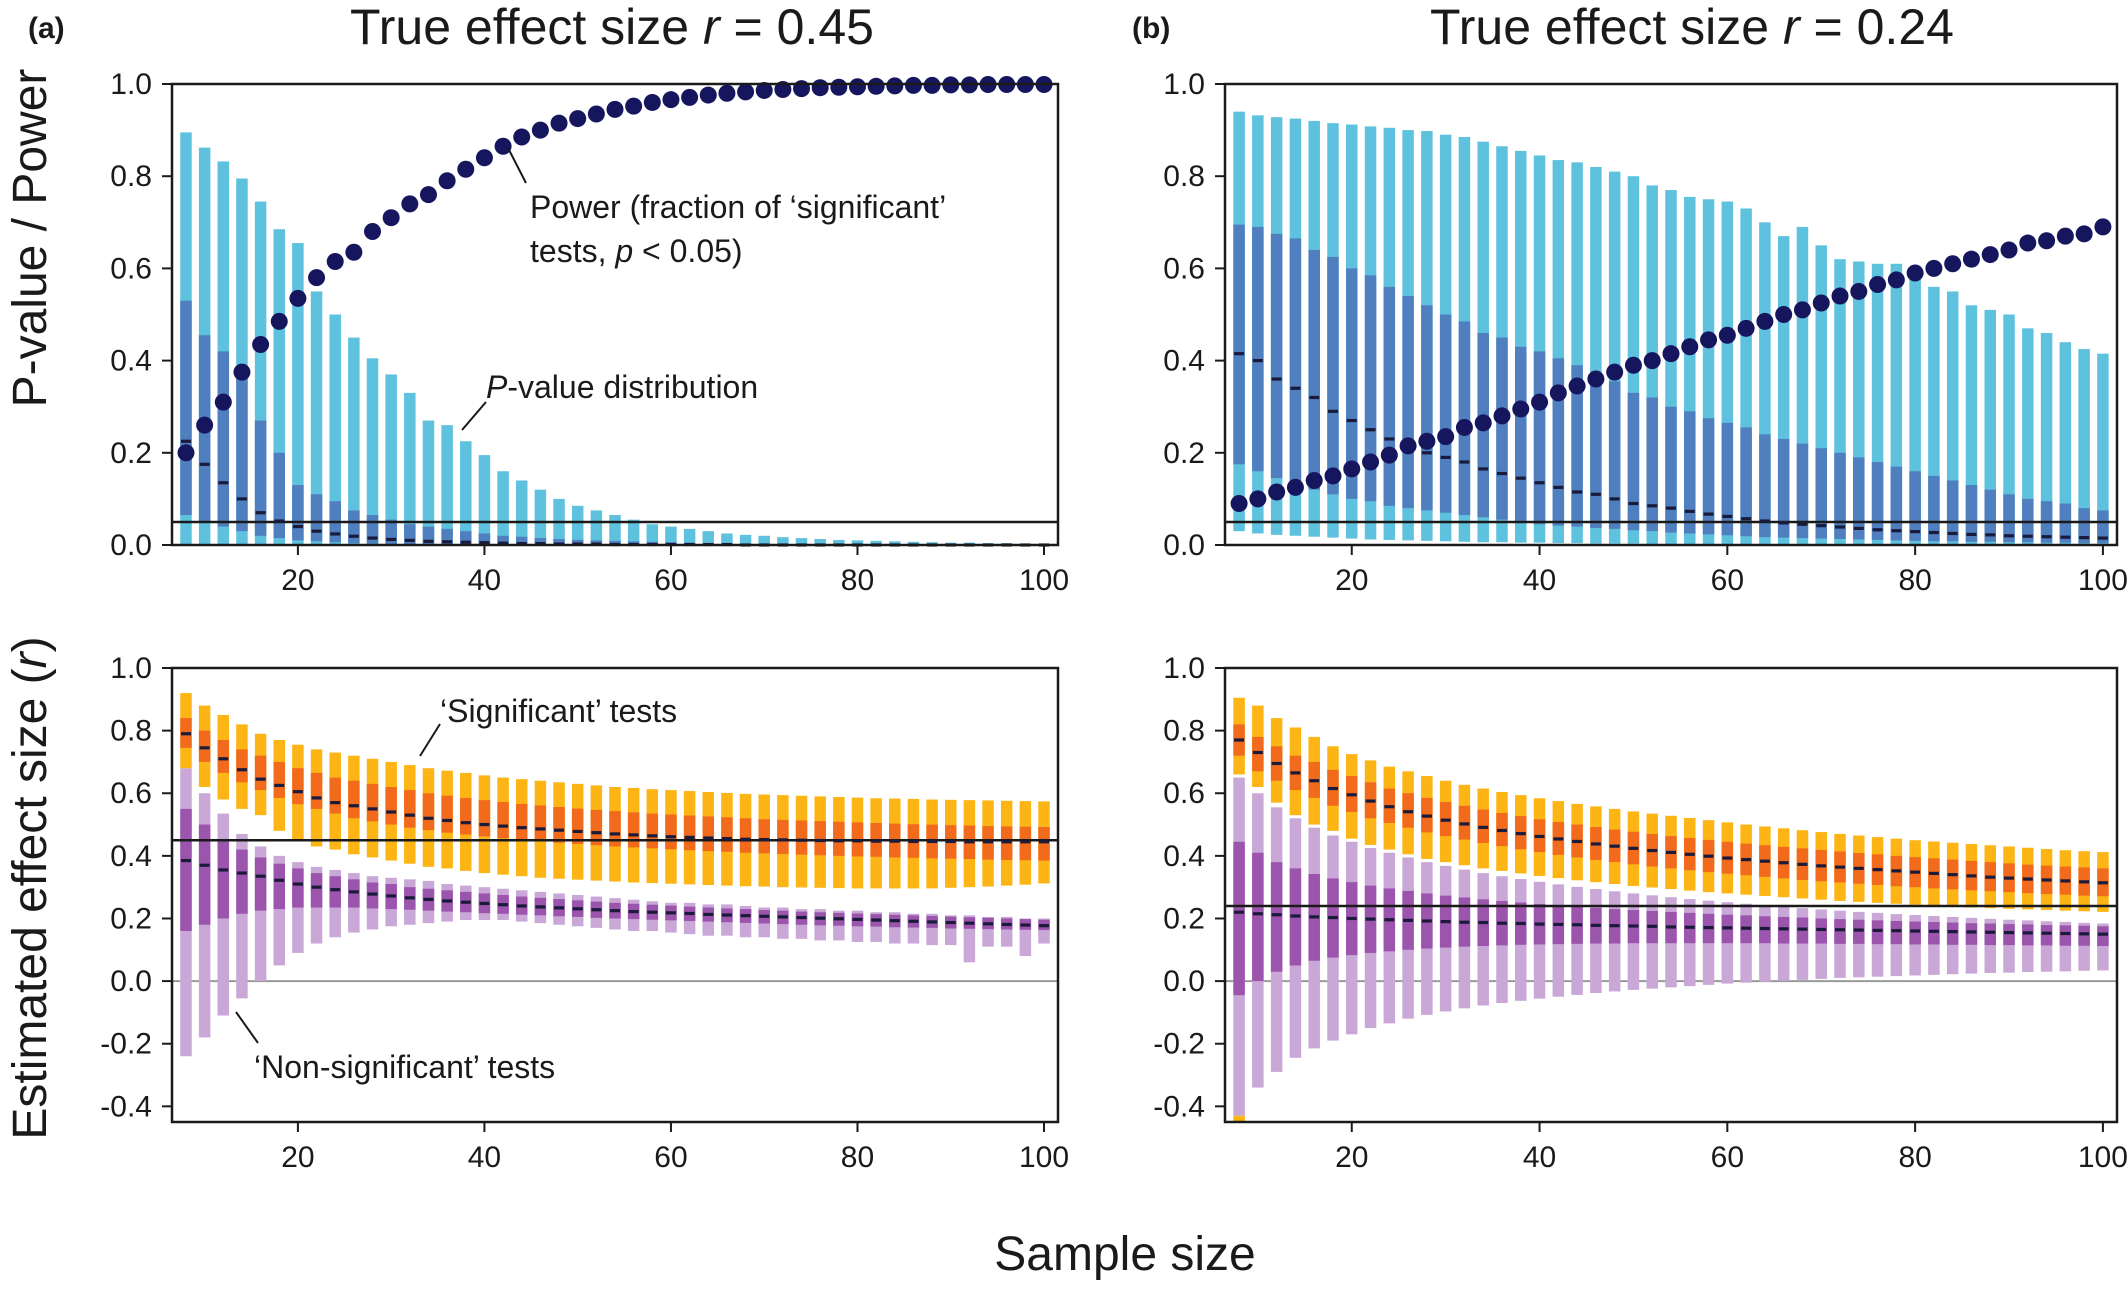 This screenshot has height=1289, width=2128. I want to click on b-top-y-tick-label: 0.0, so click(1184, 545).